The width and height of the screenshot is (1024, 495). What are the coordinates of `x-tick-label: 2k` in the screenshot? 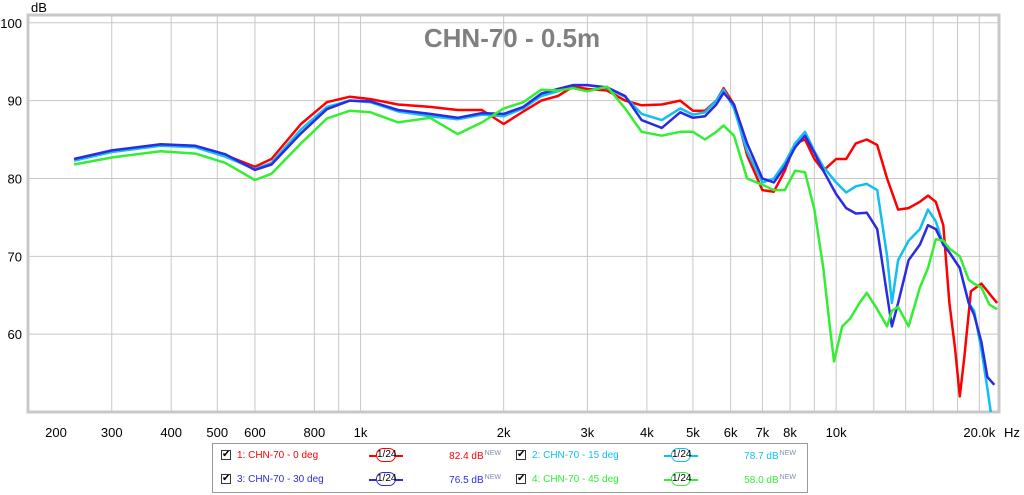 It's located at (504, 432).